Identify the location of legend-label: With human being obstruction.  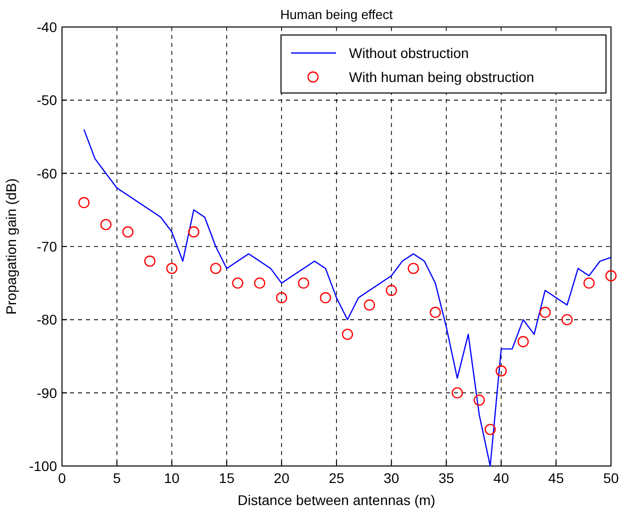
(441, 77).